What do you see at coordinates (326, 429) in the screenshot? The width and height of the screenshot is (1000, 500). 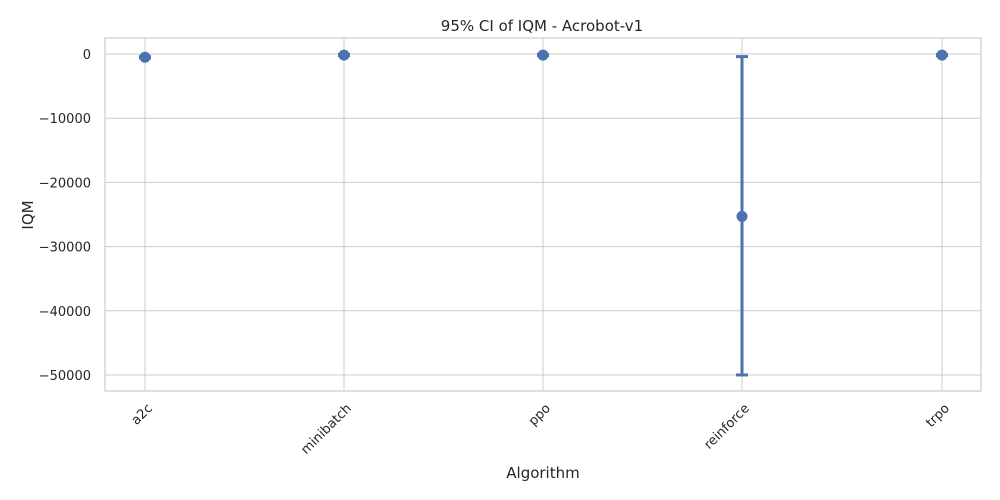 I see `x-tick-label: minibatch` at bounding box center [326, 429].